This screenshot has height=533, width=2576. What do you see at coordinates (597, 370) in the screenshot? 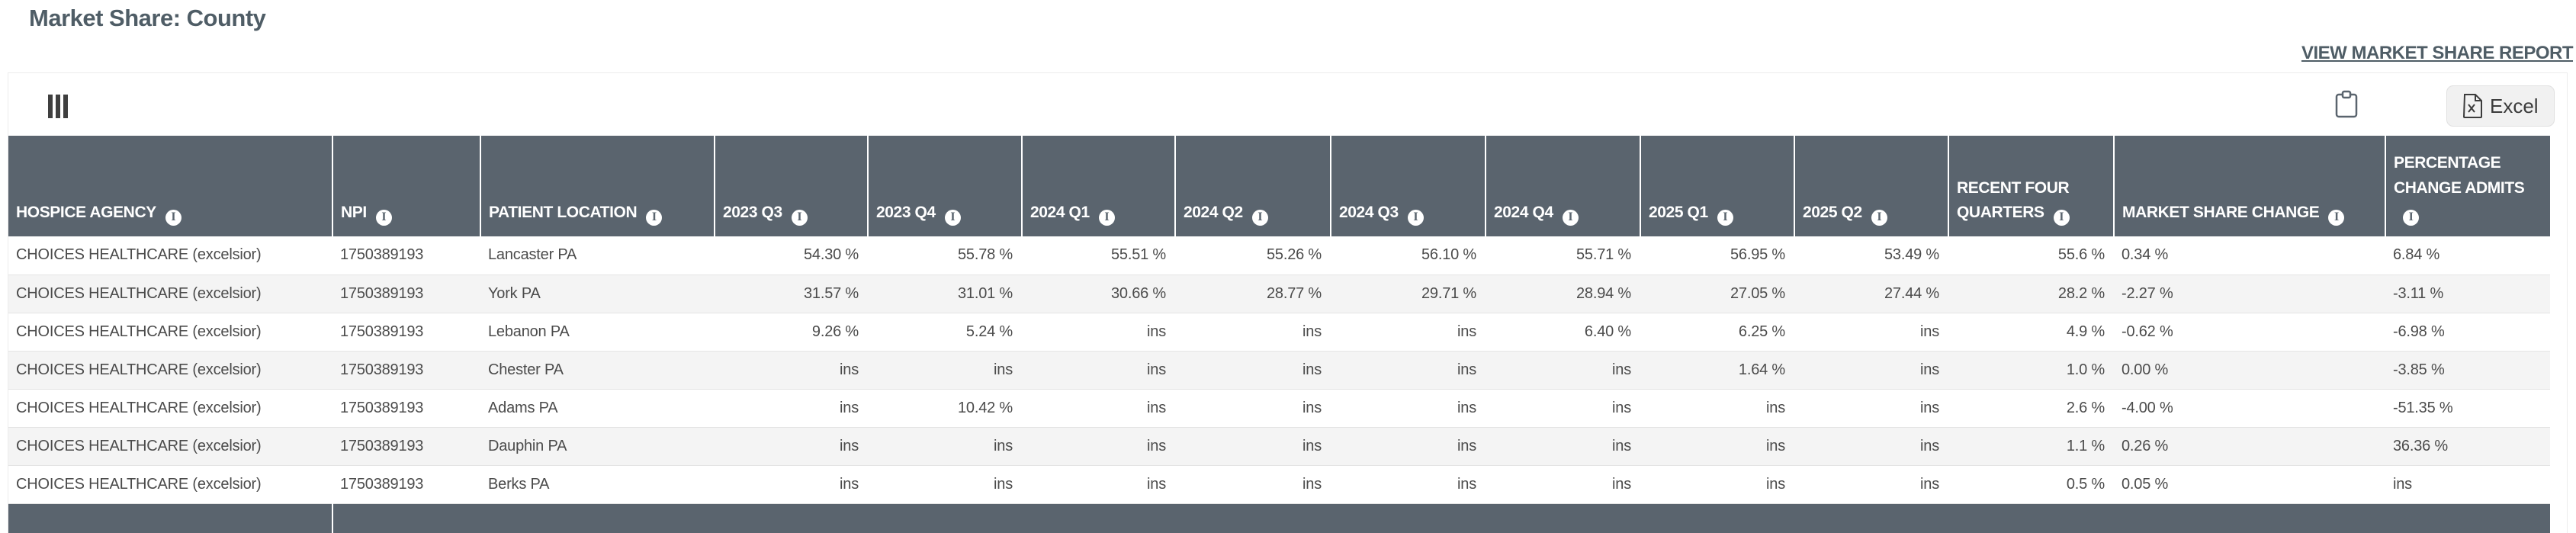
I see `table-cell: Chester PA` at bounding box center [597, 370].